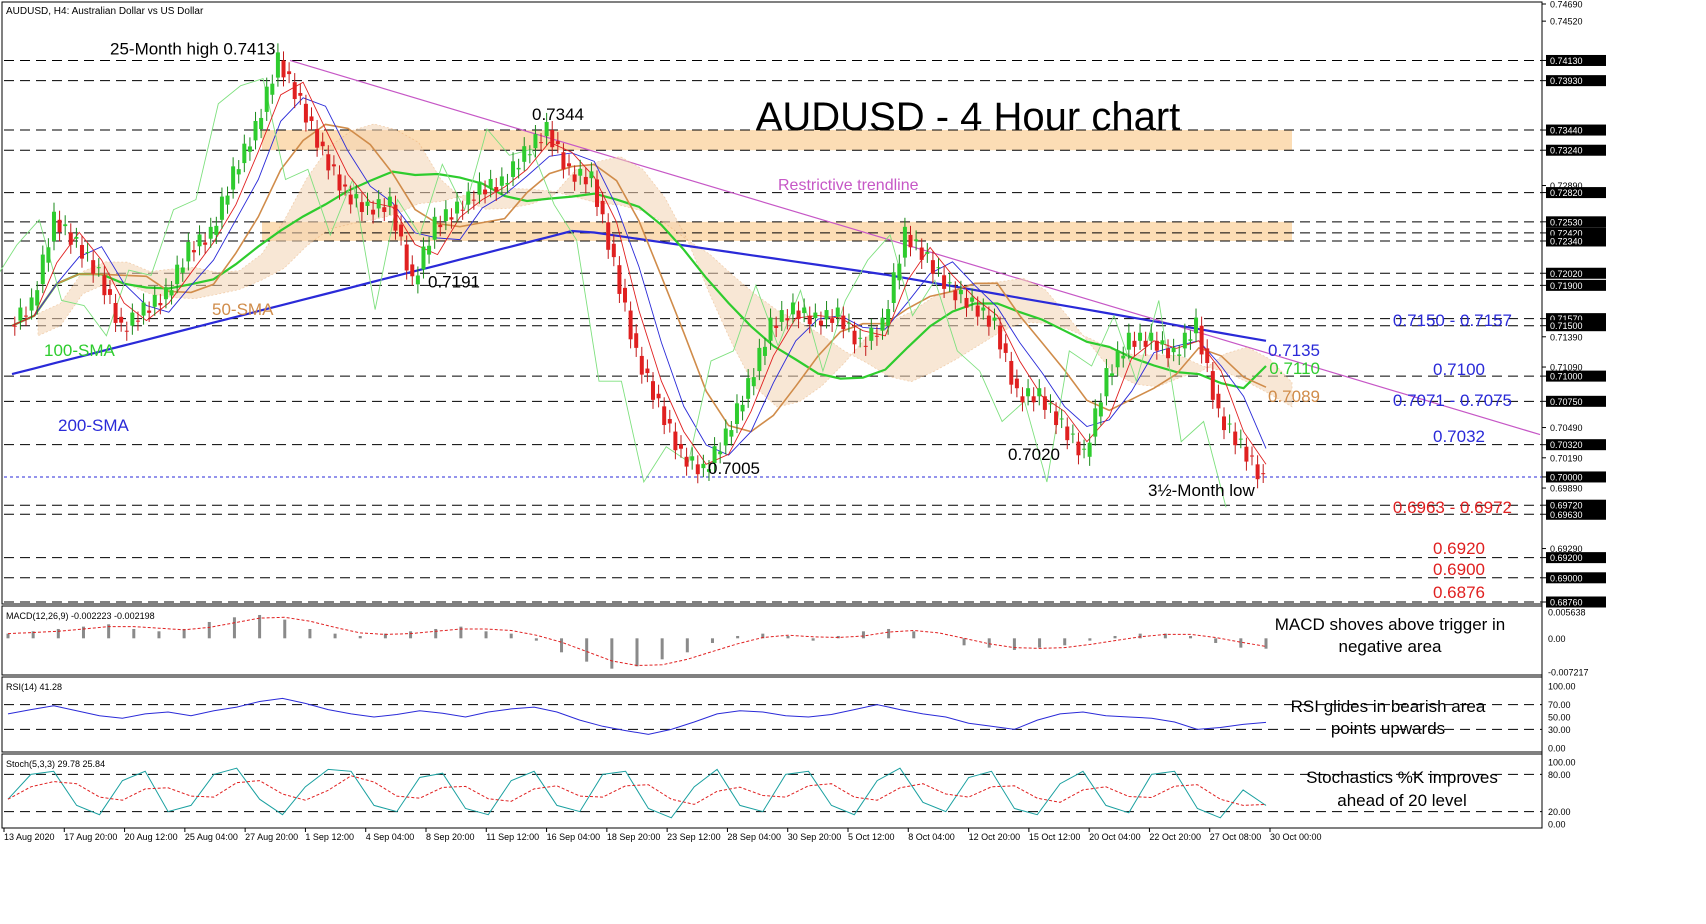 The width and height of the screenshot is (1706, 924). Describe the element at coordinates (1567, 613) in the screenshot. I see `macd-axis-label: 0.005638` at that location.